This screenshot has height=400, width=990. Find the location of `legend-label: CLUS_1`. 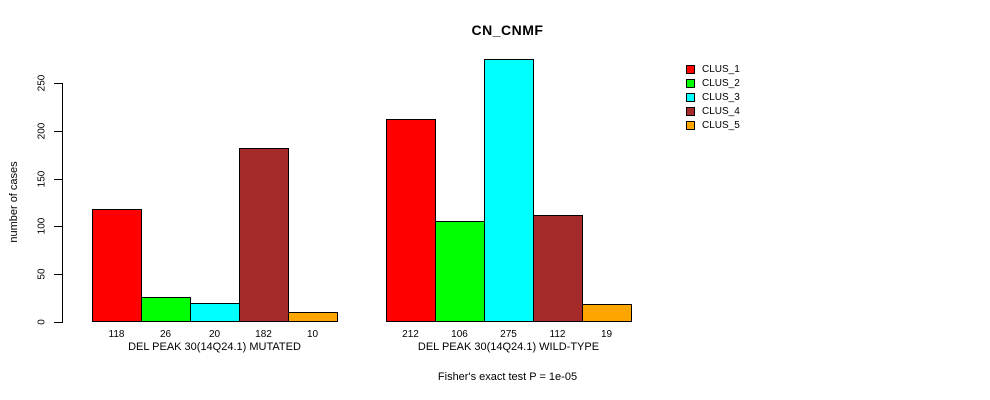

legend-label: CLUS_1 is located at coordinates (721, 69).